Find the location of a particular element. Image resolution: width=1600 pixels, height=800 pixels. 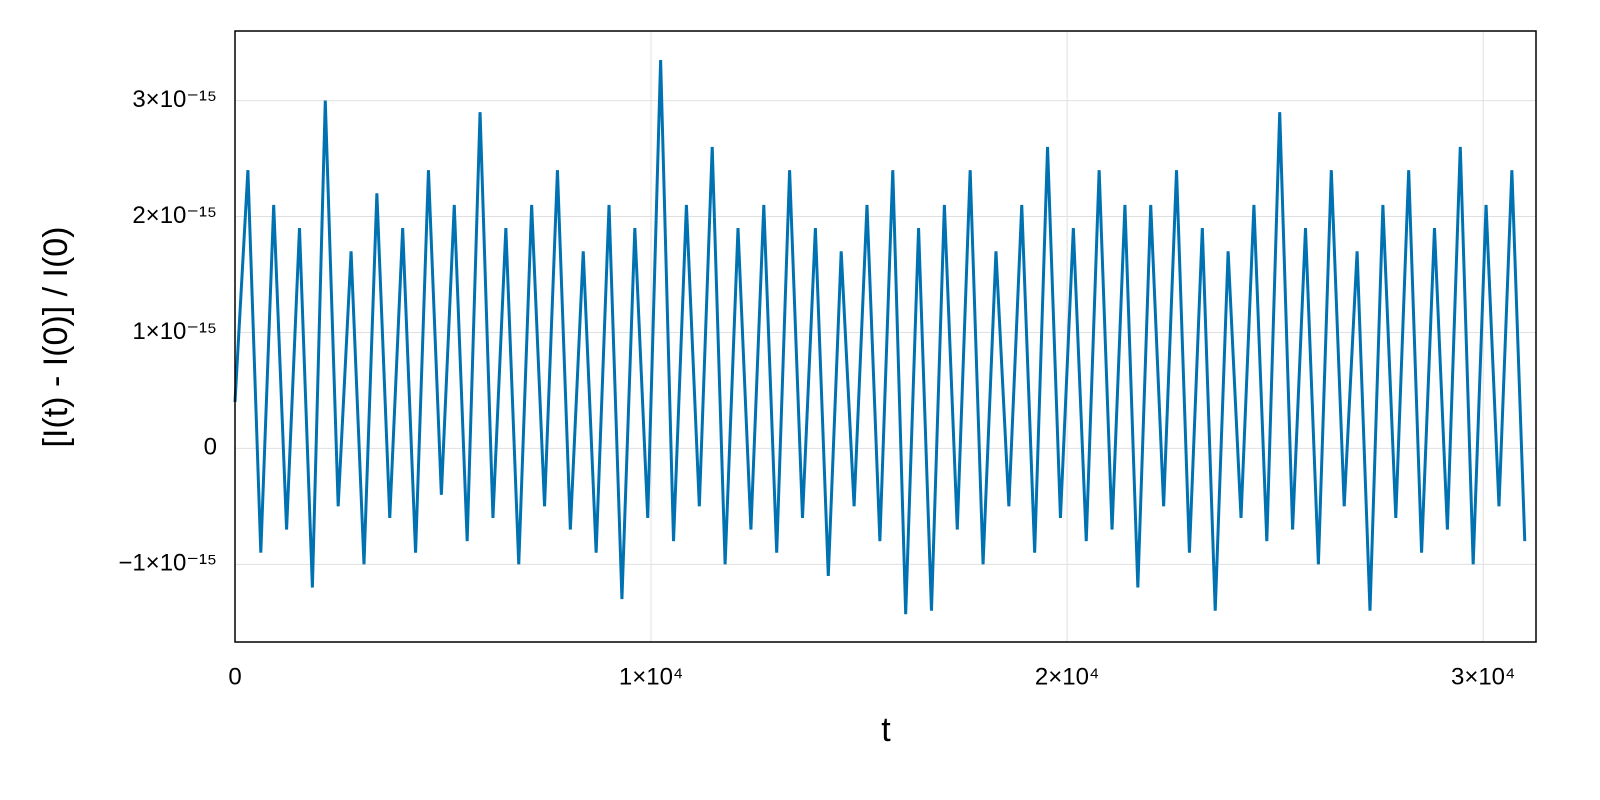

x-tick-label: 3×10⁴ is located at coordinates (1483, 676).